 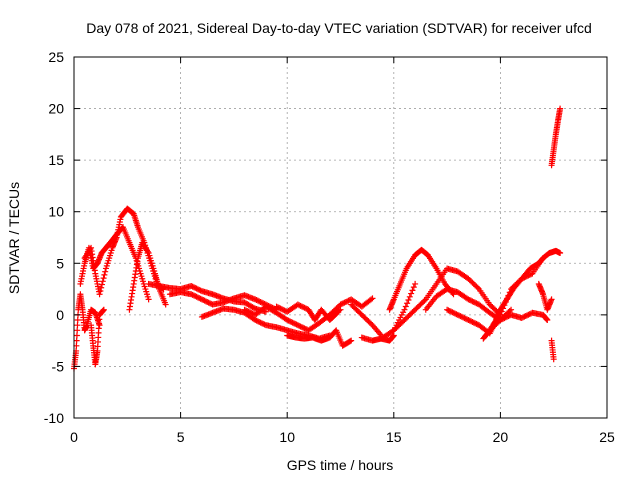 I want to click on x-axis-label: GPS time / hours, so click(x=340, y=465).